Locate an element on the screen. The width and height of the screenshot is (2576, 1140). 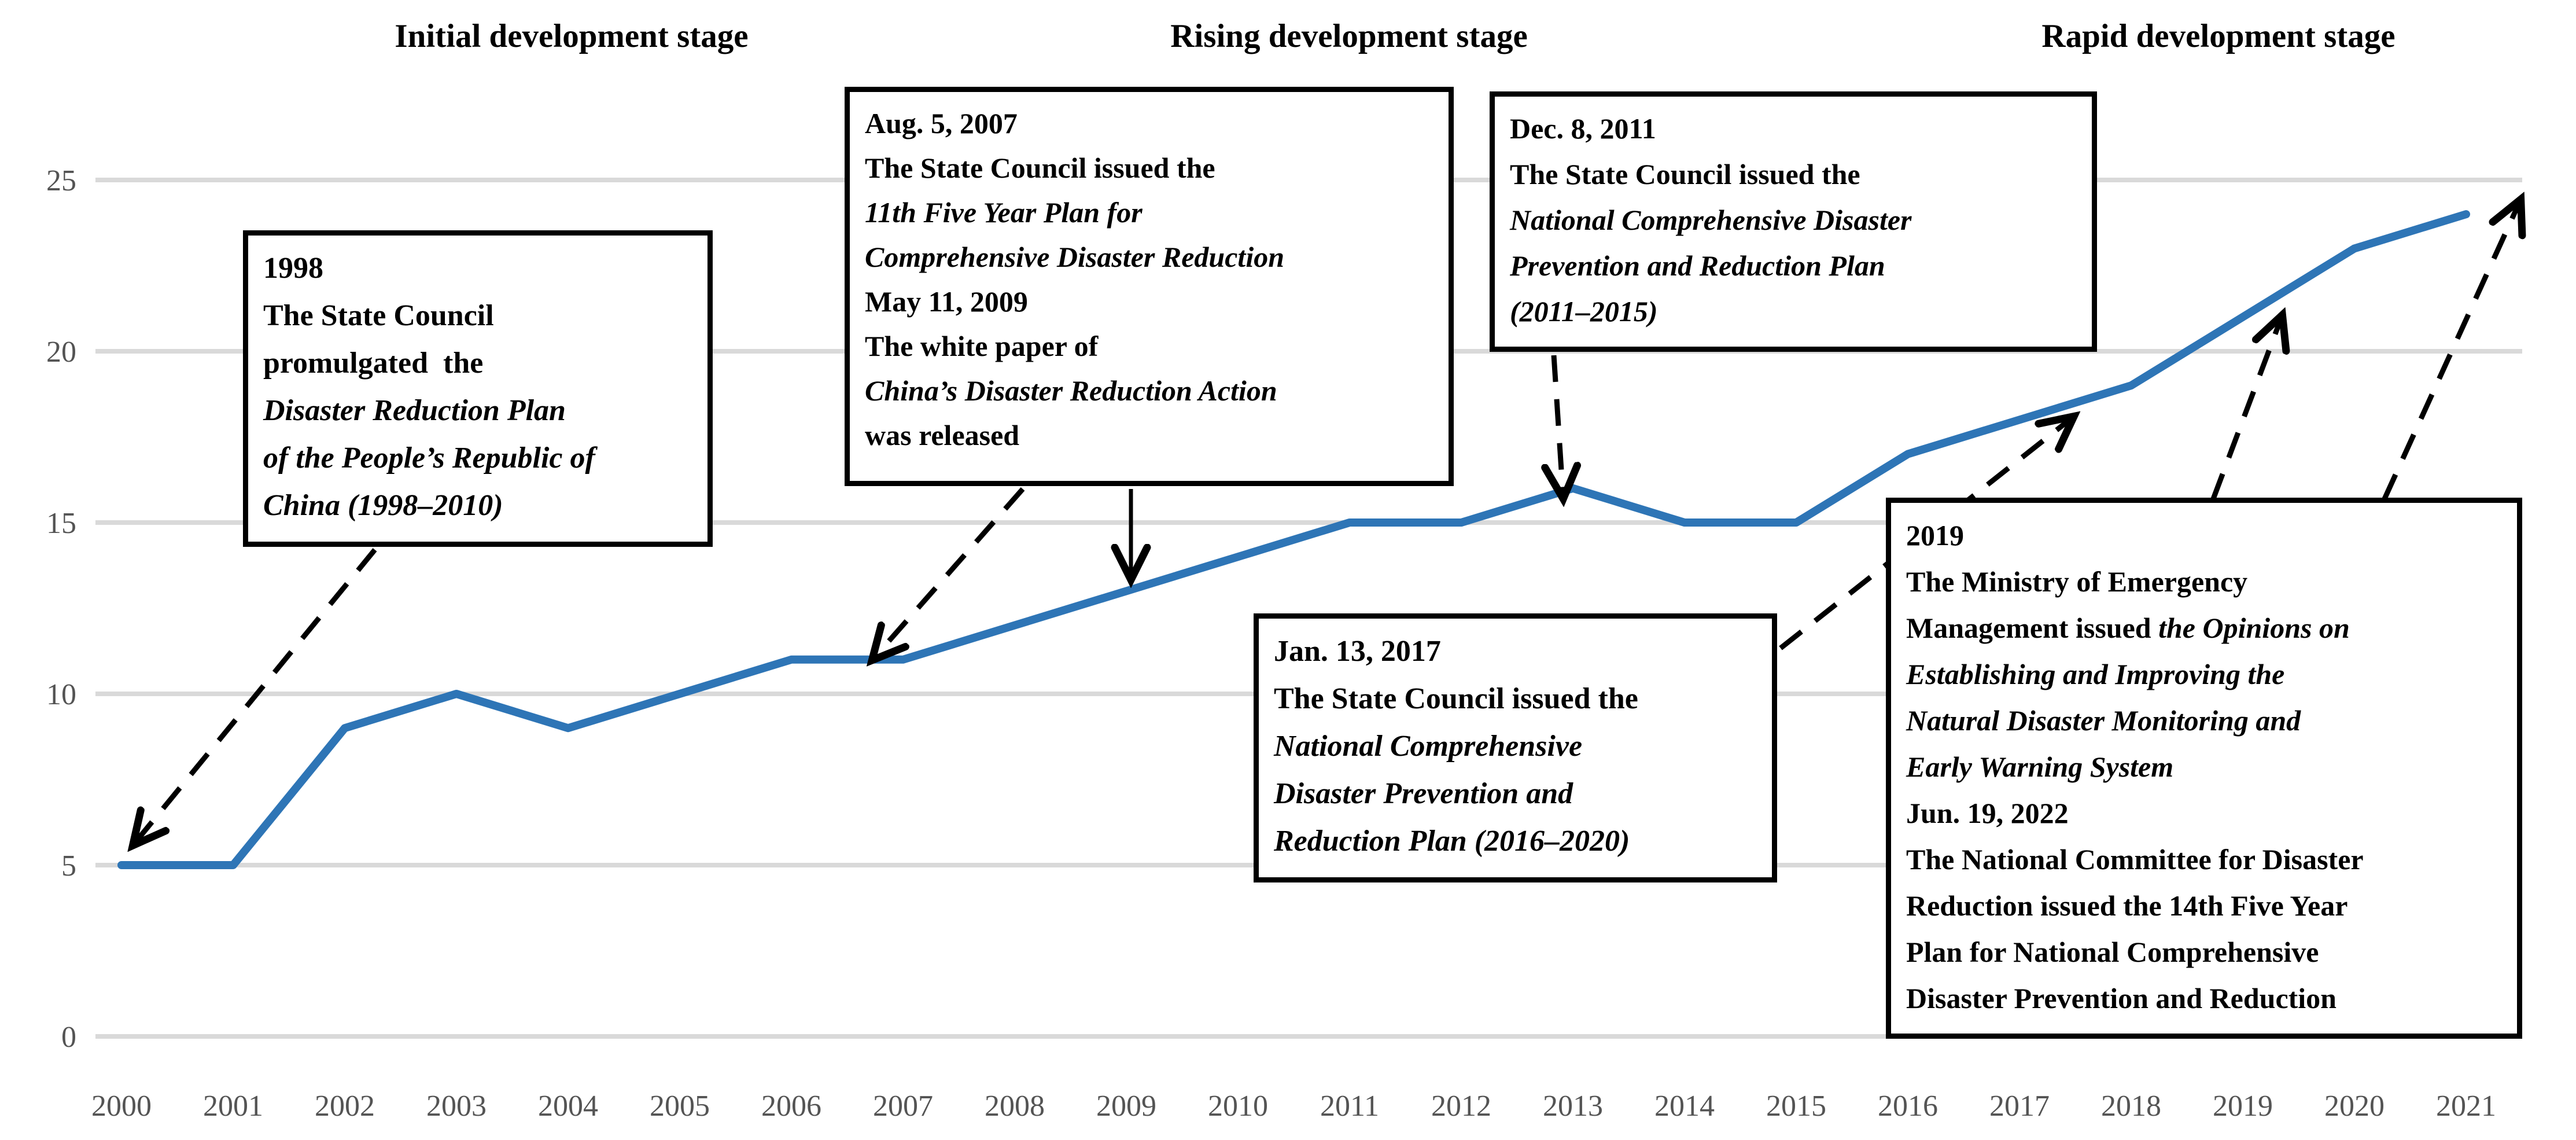
x-axis-tick-label: 2014 is located at coordinates (1684, 1106).